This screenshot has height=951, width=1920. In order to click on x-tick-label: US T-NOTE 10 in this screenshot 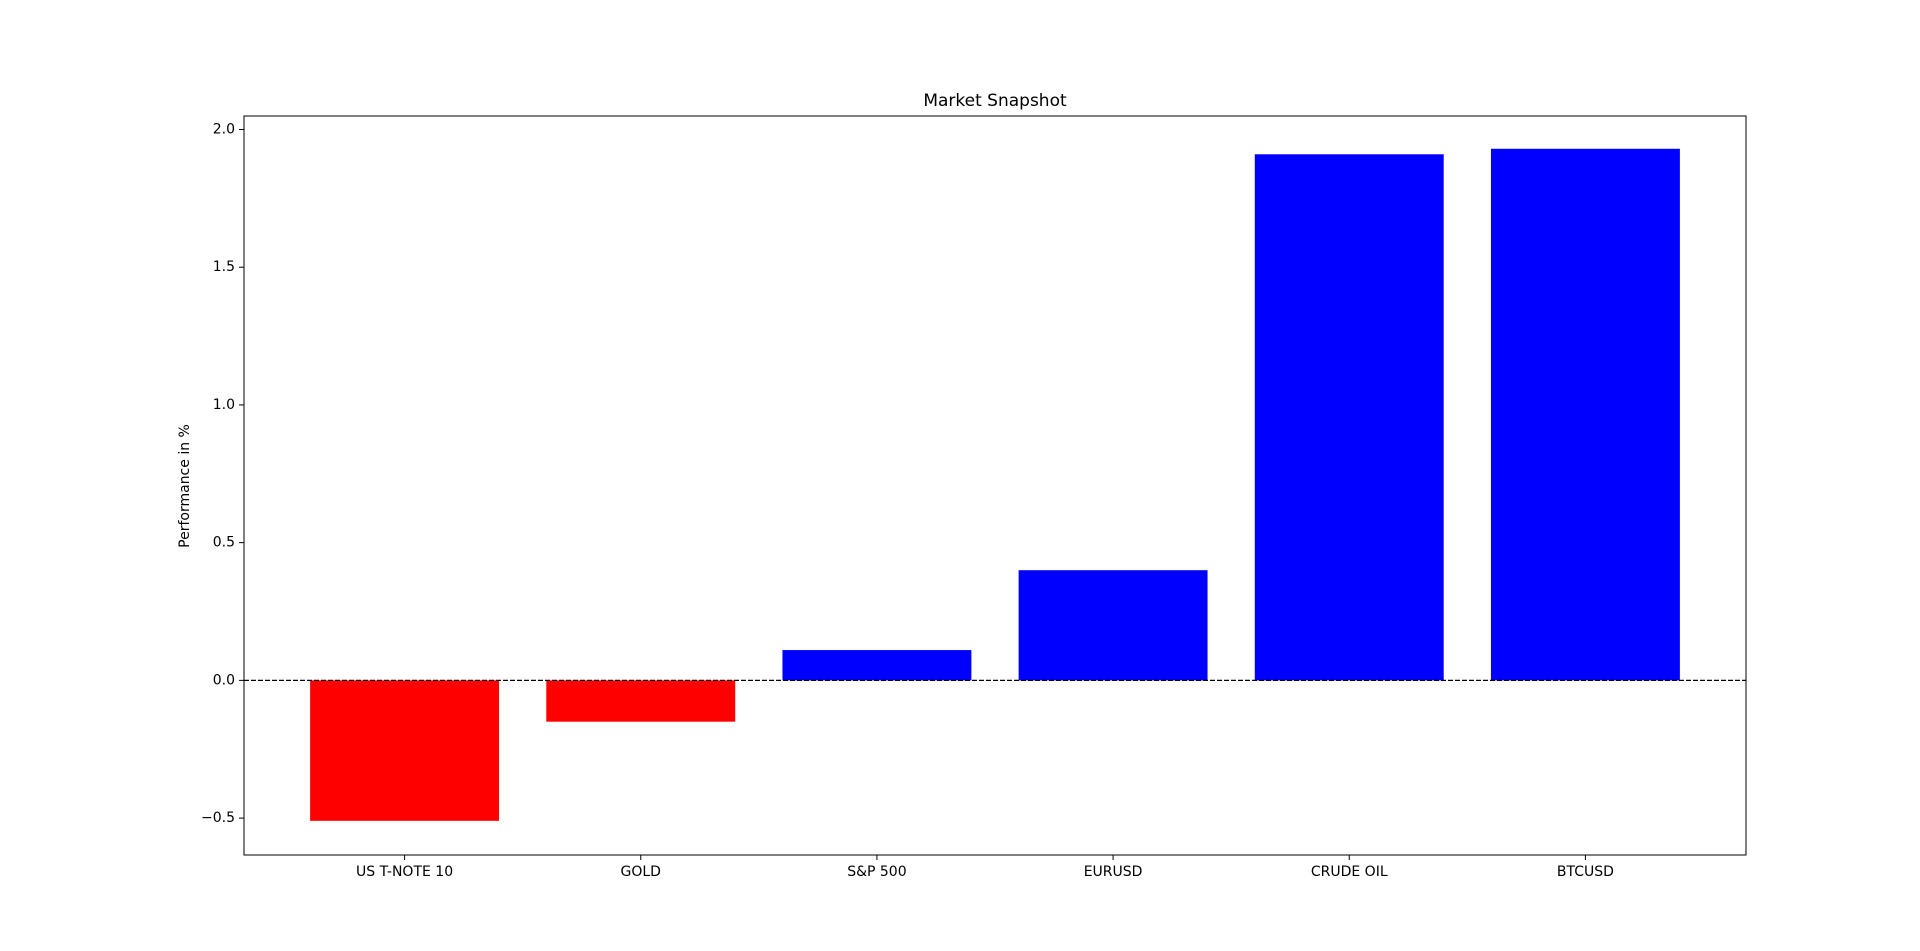, I will do `click(404, 872)`.